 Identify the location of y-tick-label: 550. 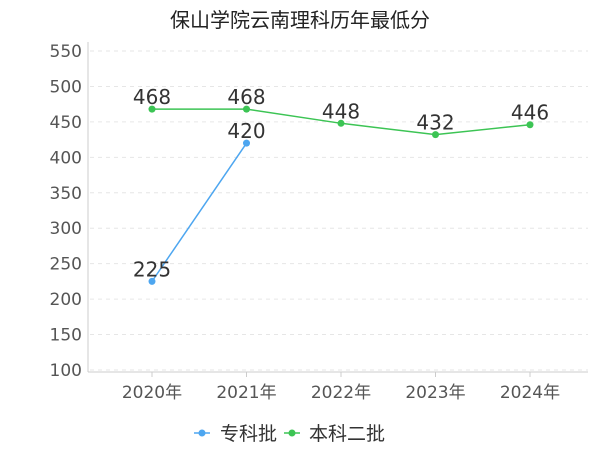
(66, 52).